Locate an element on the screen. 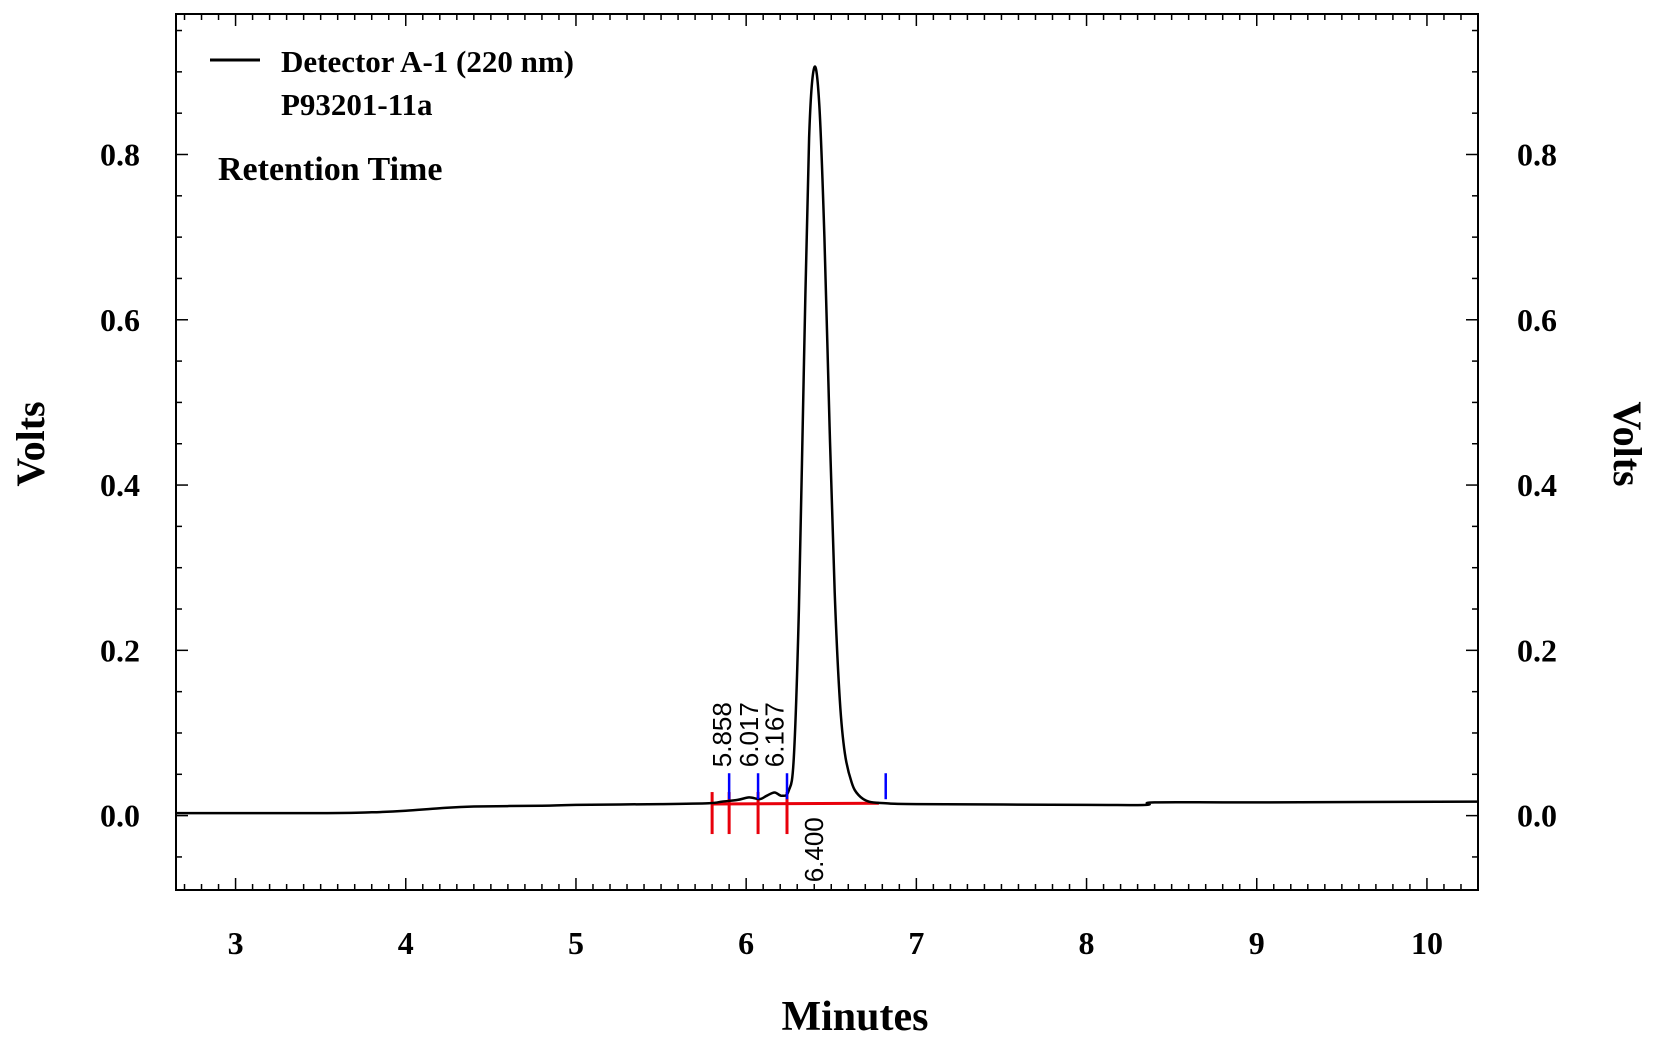 Image resolution: width=1654 pixels, height=1042 pixels. y-tick-label-left: 0.4 is located at coordinates (120, 485).